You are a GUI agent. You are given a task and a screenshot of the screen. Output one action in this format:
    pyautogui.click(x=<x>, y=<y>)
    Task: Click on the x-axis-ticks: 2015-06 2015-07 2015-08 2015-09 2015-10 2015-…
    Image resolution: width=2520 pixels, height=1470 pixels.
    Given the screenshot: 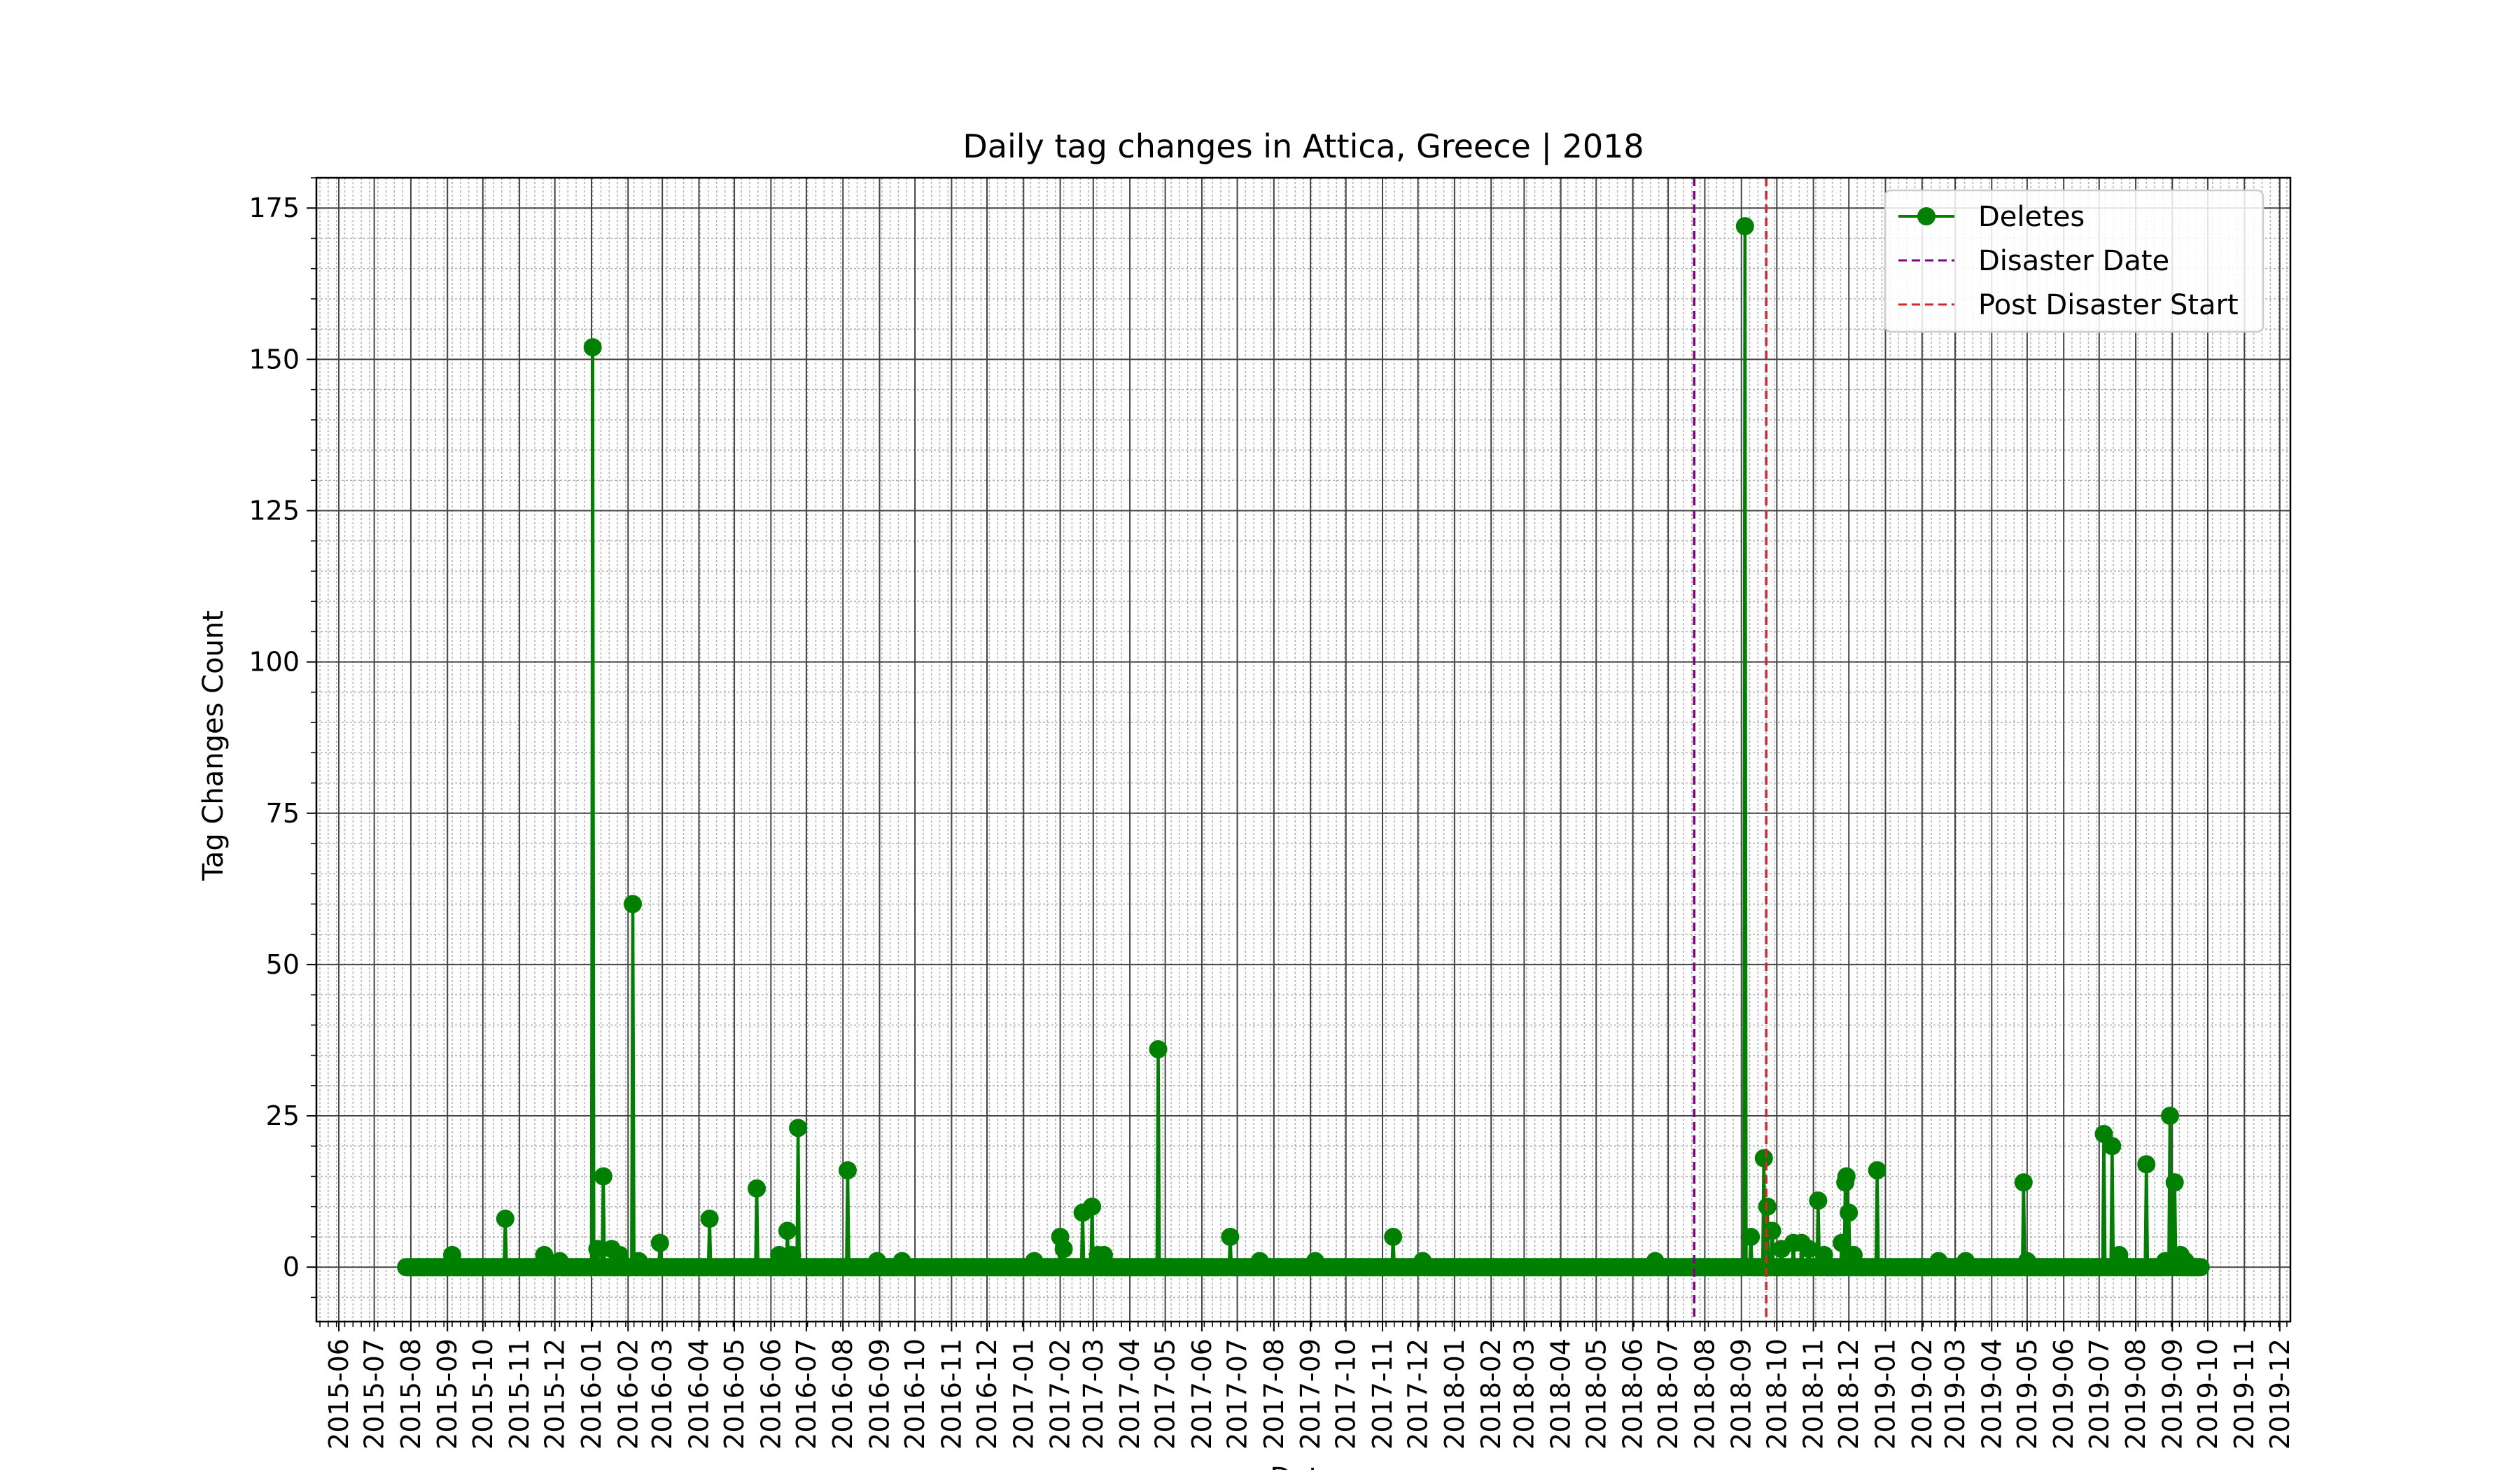 What is the action you would take?
    pyautogui.click(x=1307, y=1386)
    